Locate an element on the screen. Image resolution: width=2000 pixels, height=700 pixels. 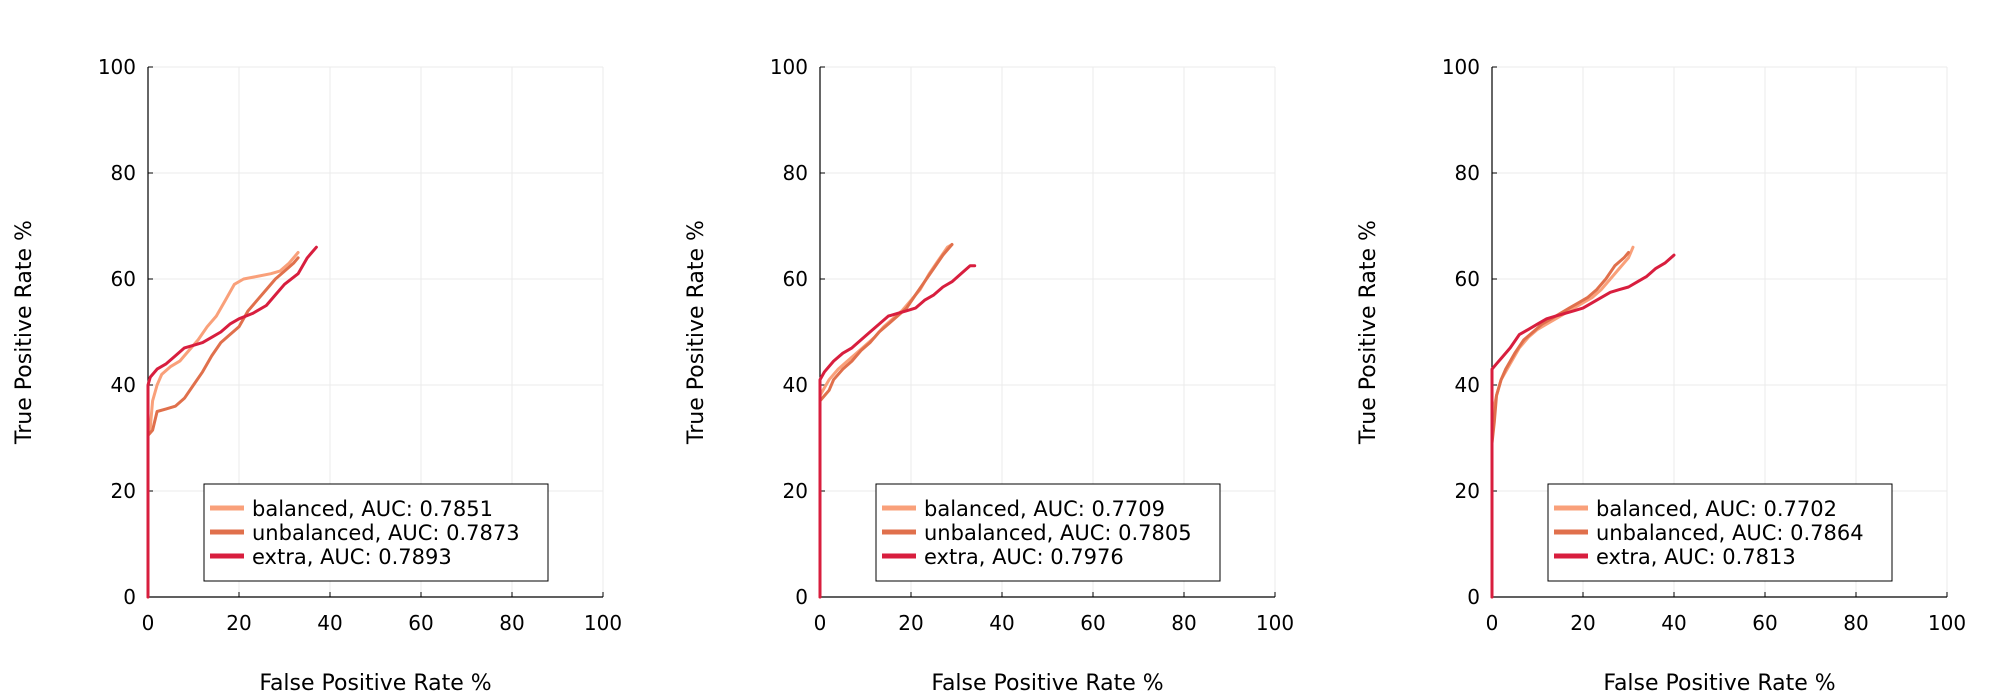
legend-label-unbalanced: unbalanced, AUC: 0.7873 is located at coordinates (386, 533).